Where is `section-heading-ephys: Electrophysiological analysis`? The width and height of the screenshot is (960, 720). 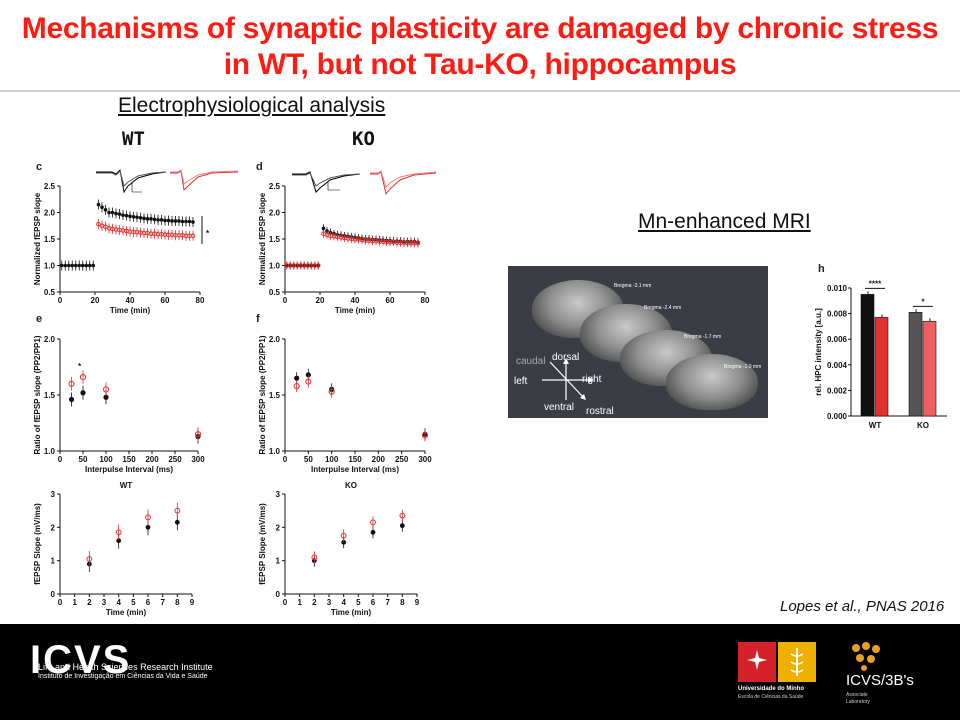
section-heading-ephys: Electrophysiological analysis is located at coordinates (252, 105).